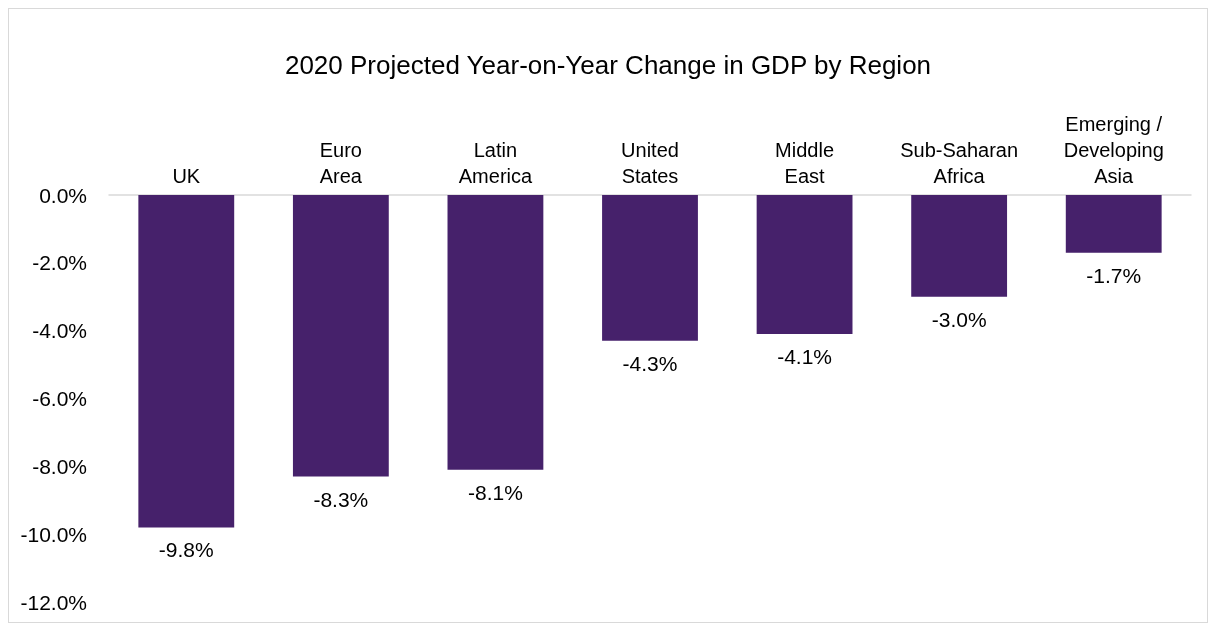 The image size is (1217, 631). What do you see at coordinates (59, 331) in the screenshot?
I see `y-tick-label: -4.0%` at bounding box center [59, 331].